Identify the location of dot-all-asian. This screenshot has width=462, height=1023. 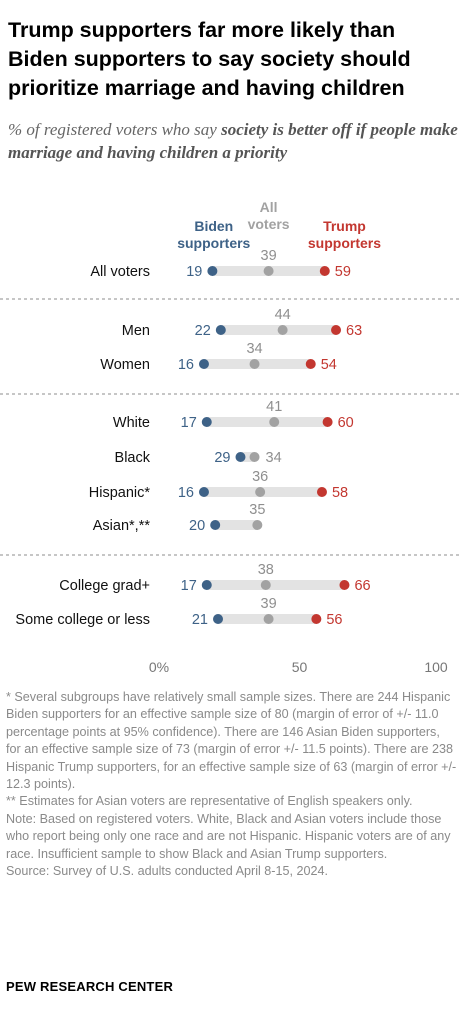
(257, 525).